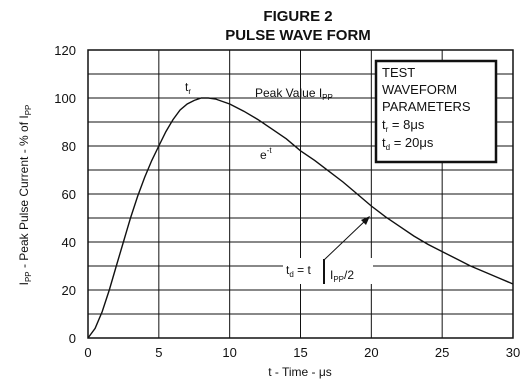  What do you see at coordinates (69, 146) in the screenshot?
I see `y-tick-label: 80` at bounding box center [69, 146].